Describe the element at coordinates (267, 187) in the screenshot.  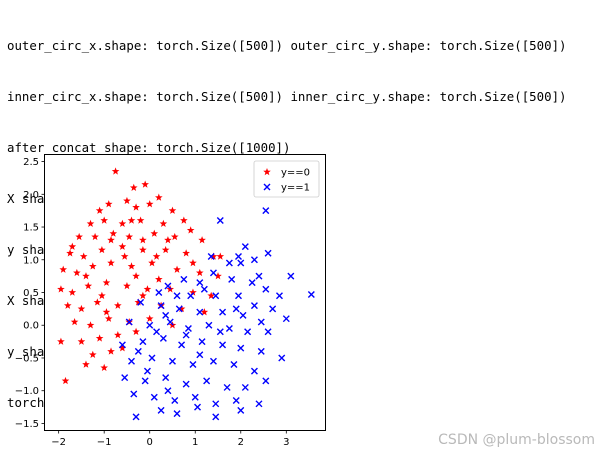
I see `legend-x-marker` at that location.